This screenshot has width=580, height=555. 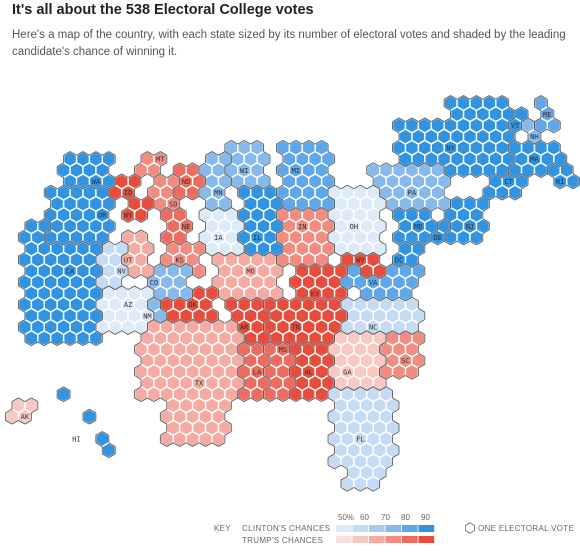 What do you see at coordinates (364, 517) in the screenshot?
I see `legend-tick-1: 60` at bounding box center [364, 517].